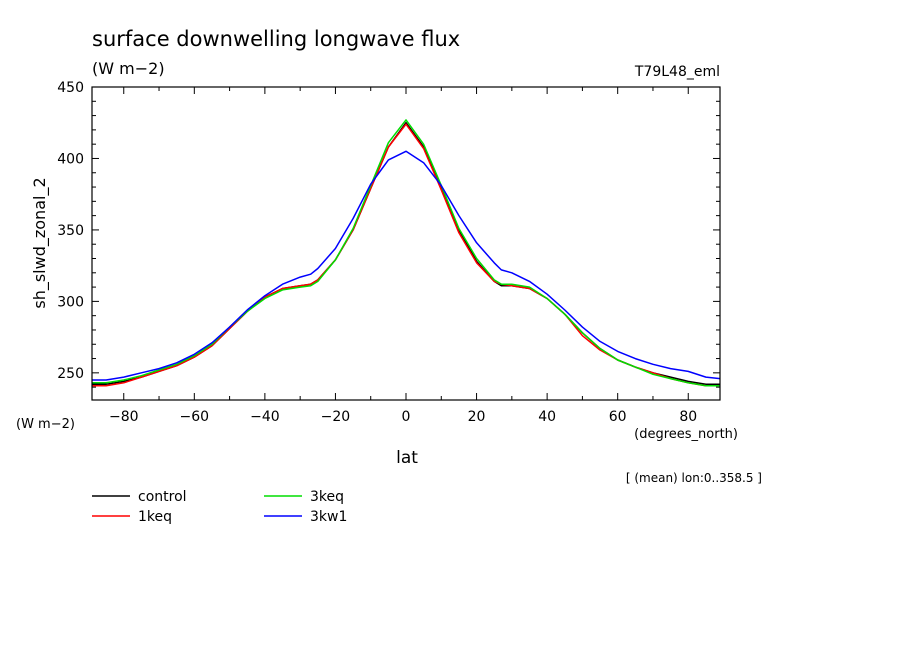 This screenshot has width=904, height=654. Describe the element at coordinates (686, 434) in the screenshot. I see `x-axis-units: (degrees_north)` at that location.